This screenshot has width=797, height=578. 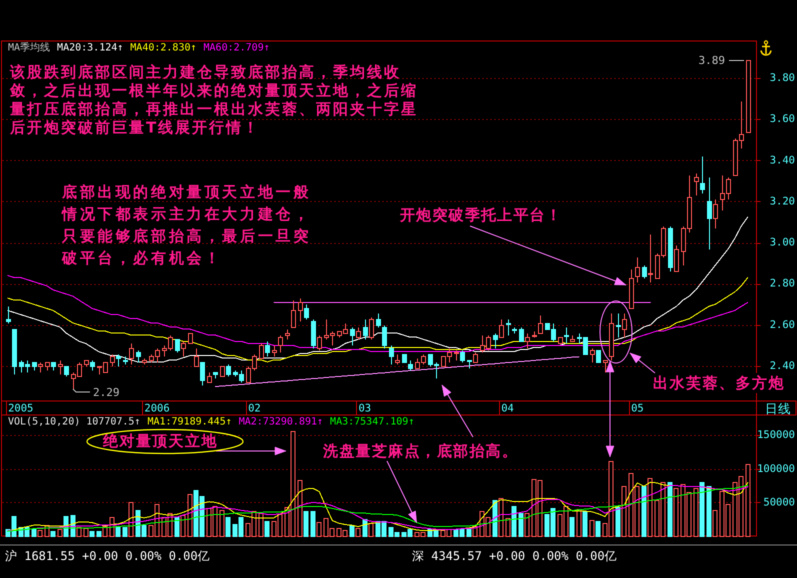 I want to click on y-tick-label: 2.40, so click(x=782, y=366).